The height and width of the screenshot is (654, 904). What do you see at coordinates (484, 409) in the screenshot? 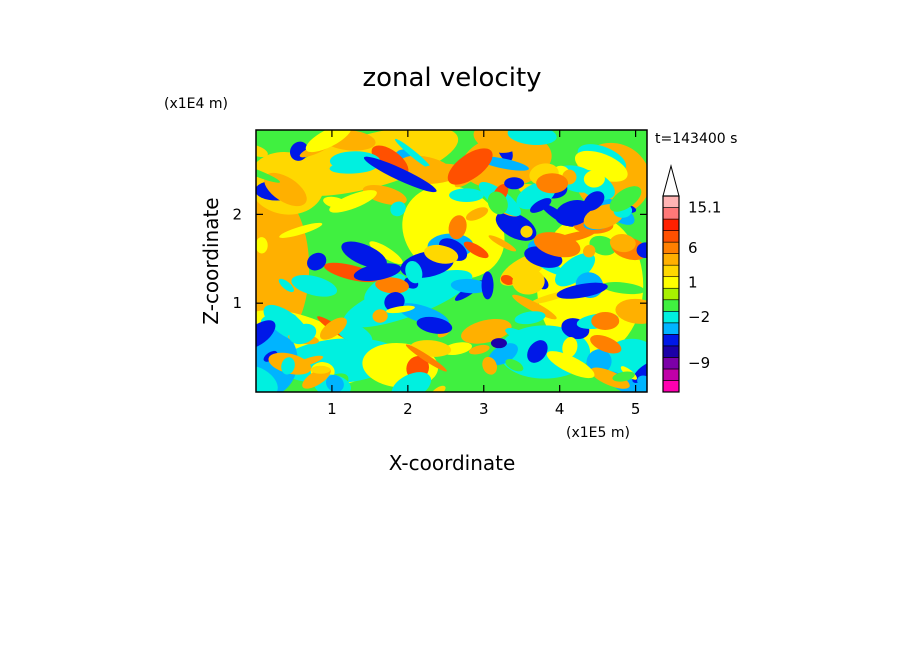
I see `x-tick-label: 3` at bounding box center [484, 409].